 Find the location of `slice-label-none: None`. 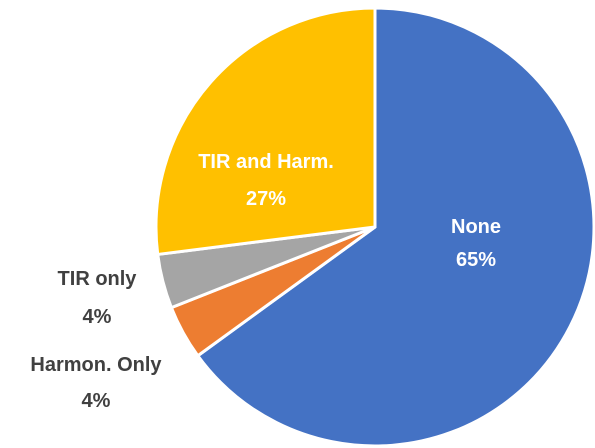

slice-label-none: None is located at coordinates (476, 227).